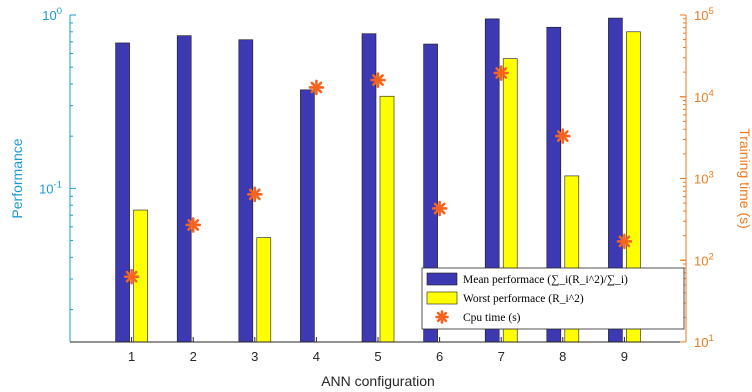  What do you see at coordinates (378, 381) in the screenshot?
I see `x-axis-label: ANN configuration` at bounding box center [378, 381].